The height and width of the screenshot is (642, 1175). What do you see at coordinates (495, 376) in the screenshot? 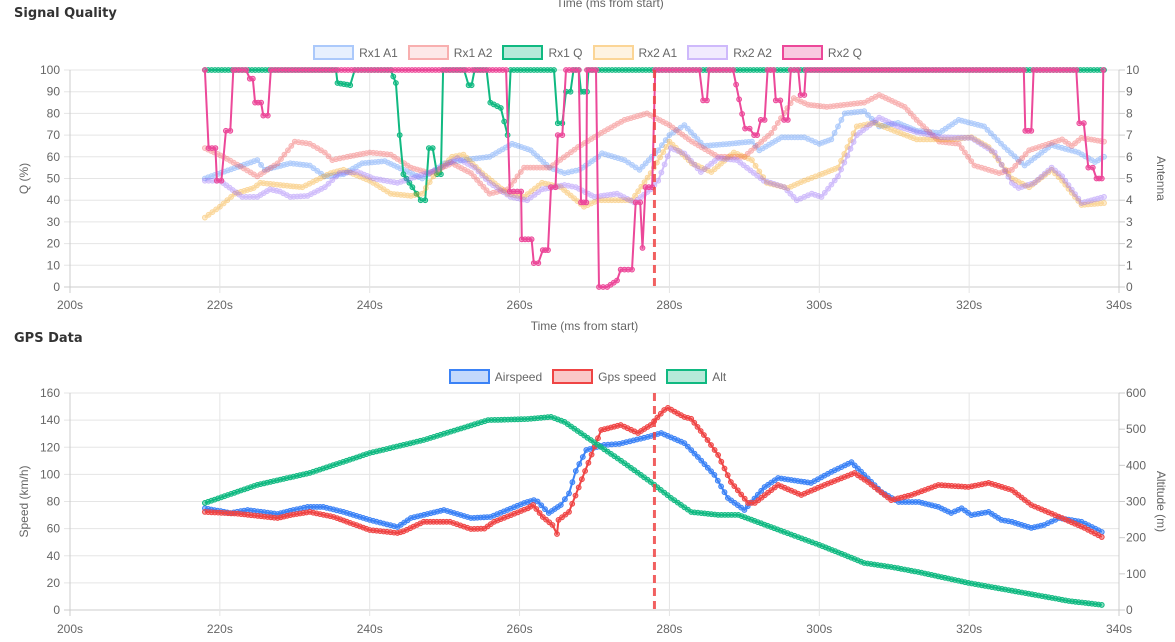
I see `legend-item-airspeed: Airspeed` at bounding box center [495, 376].